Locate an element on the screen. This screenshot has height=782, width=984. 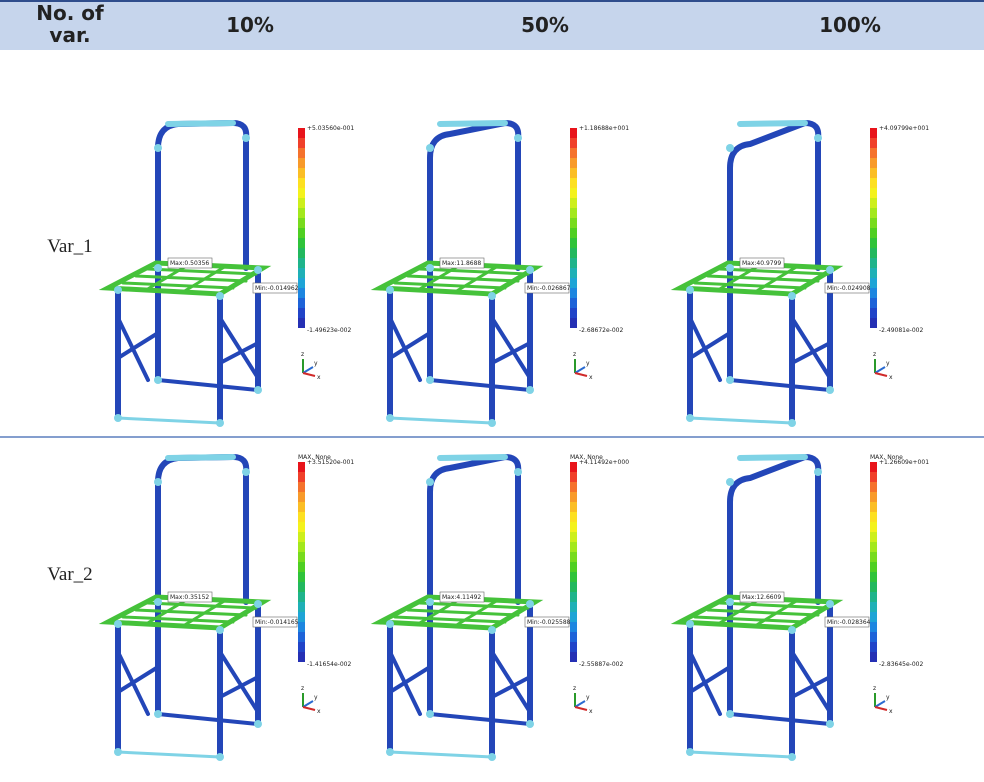
header-text: No. of is located at coordinates (70, 13).